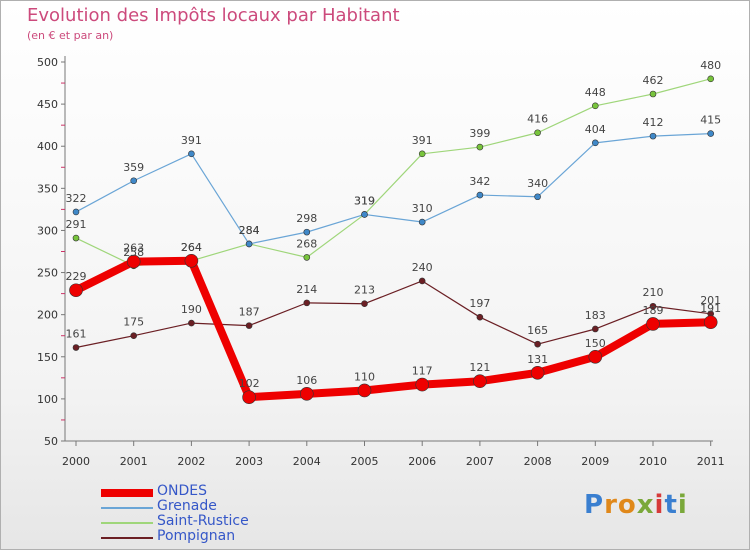 The height and width of the screenshot is (550, 750). Describe the element at coordinates (711, 461) in the screenshot. I see `x-tick-label: 2011` at that location.